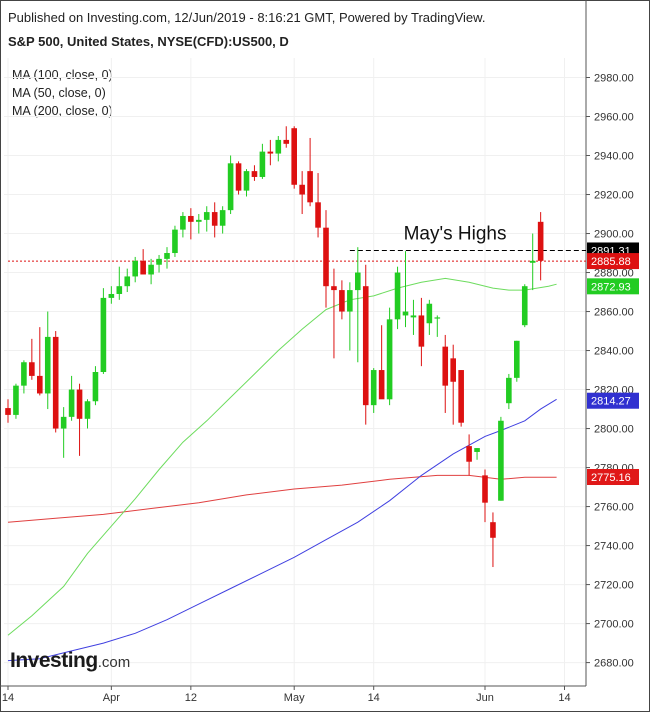  What do you see at coordinates (455, 234) in the screenshot?
I see `annotation-mays-highs: May's Highs` at bounding box center [455, 234].